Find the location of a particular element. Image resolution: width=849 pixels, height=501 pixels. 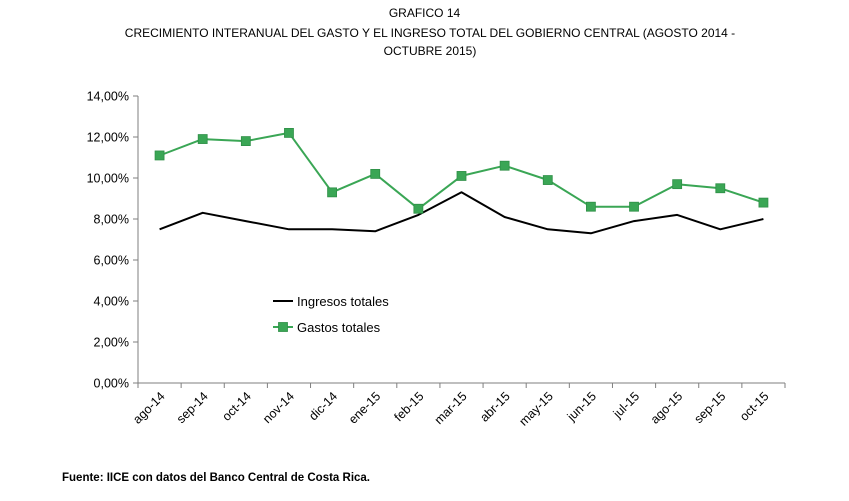

y-tick-label: 12,00% is located at coordinates (108, 138).